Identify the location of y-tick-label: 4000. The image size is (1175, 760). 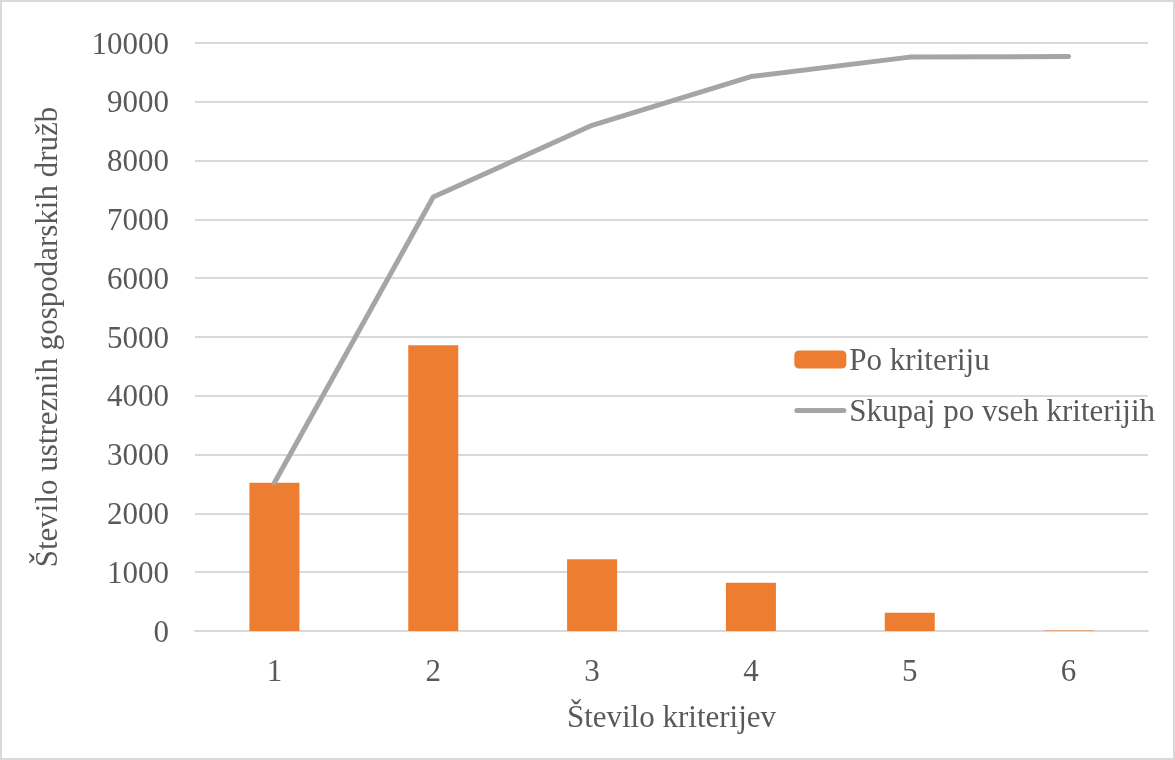
(138, 396).